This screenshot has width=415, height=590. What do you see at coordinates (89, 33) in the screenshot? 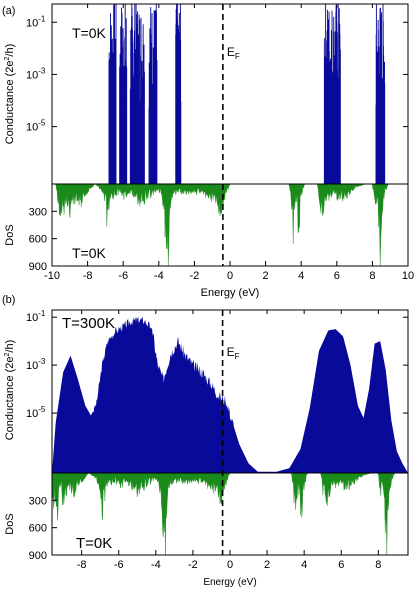
I see `panel-a-temperature-label: T=0K` at bounding box center [89, 33].